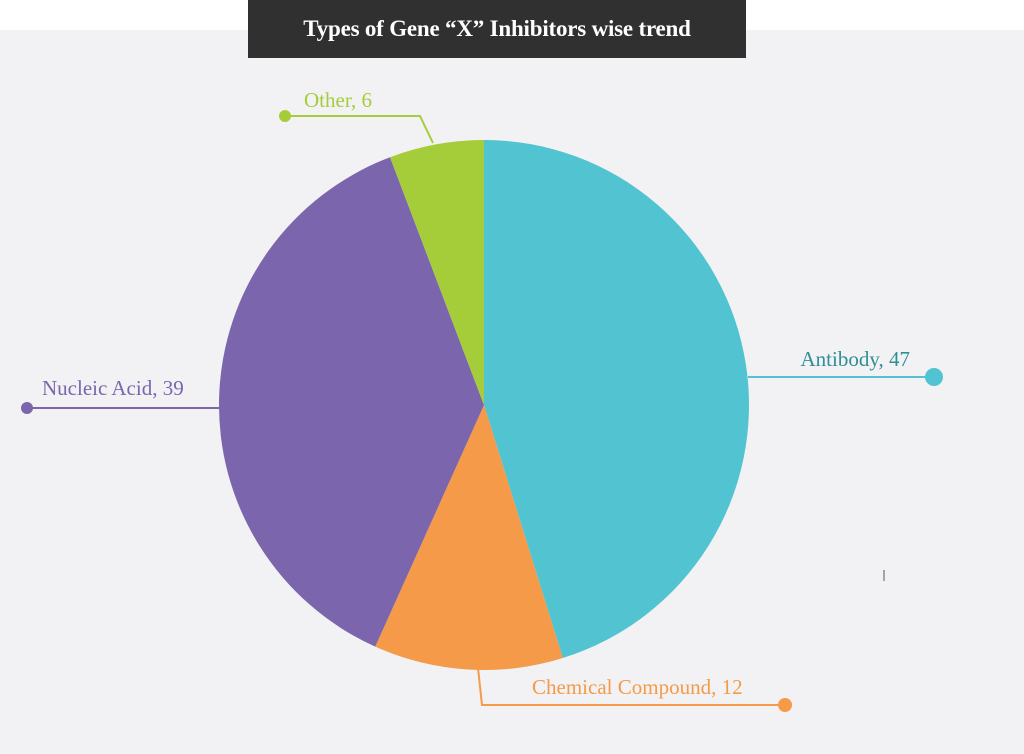 The image size is (1024, 754). Describe the element at coordinates (469, 537) in the screenshot. I see `pie-slice-chemical-compound` at that location.